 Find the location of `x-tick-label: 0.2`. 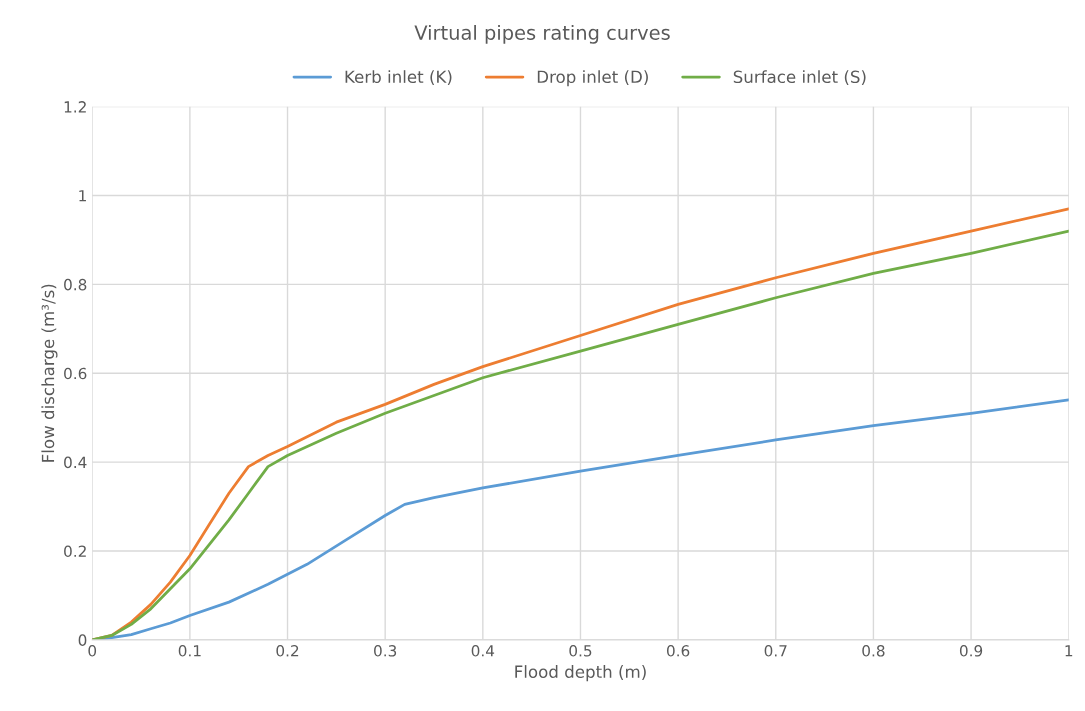

x-tick-label: 0.2 is located at coordinates (287, 651).